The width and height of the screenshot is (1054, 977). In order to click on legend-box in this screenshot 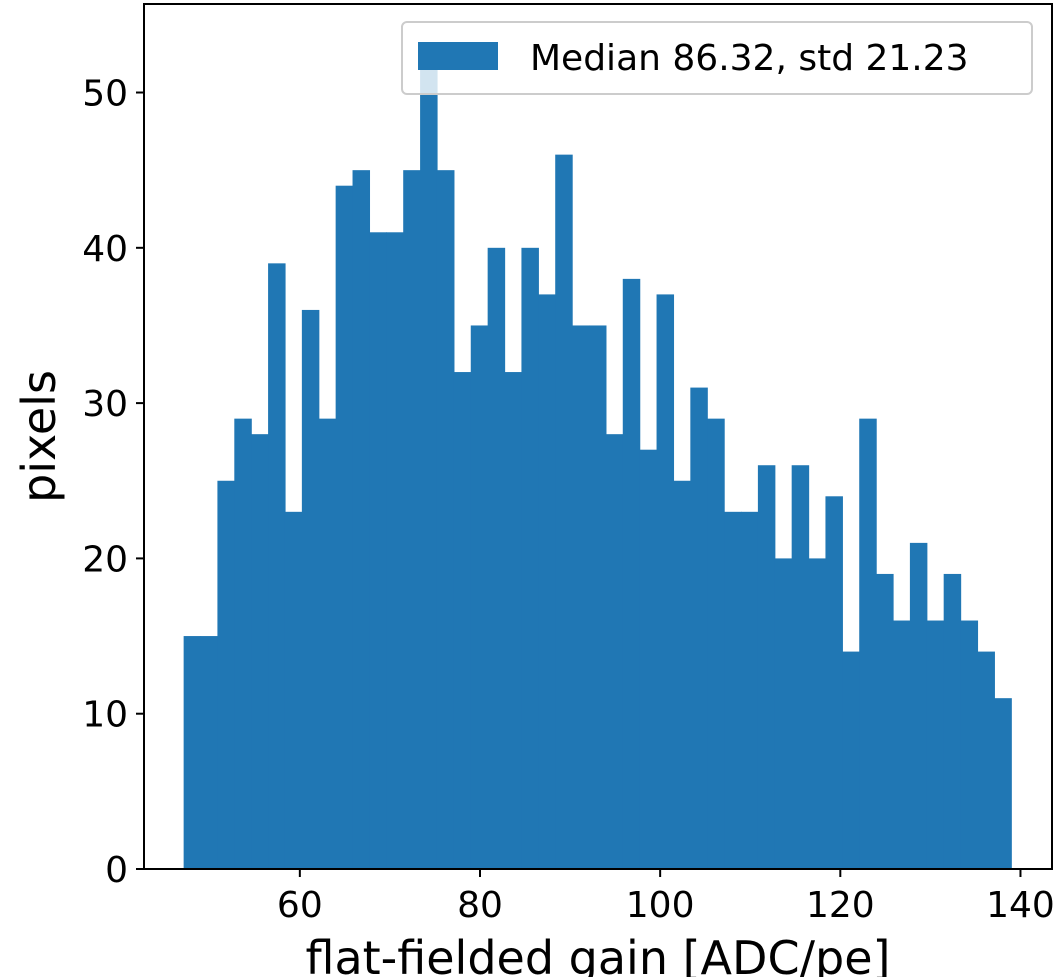, I will do `click(717, 58)`.